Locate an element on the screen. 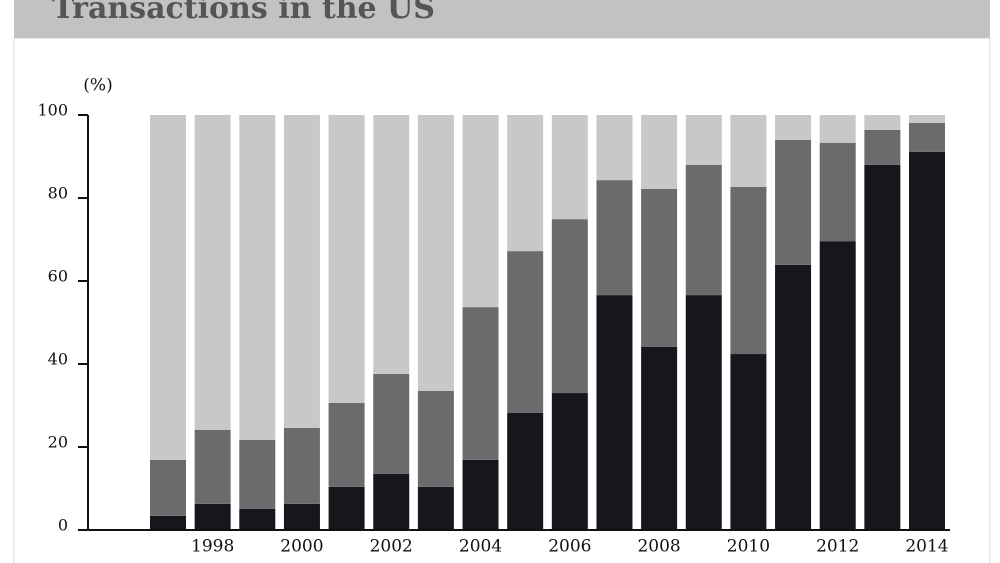 Image resolution: width=1000 pixels, height=563 pixels. x-tick-label: 2012 is located at coordinates (837, 547).